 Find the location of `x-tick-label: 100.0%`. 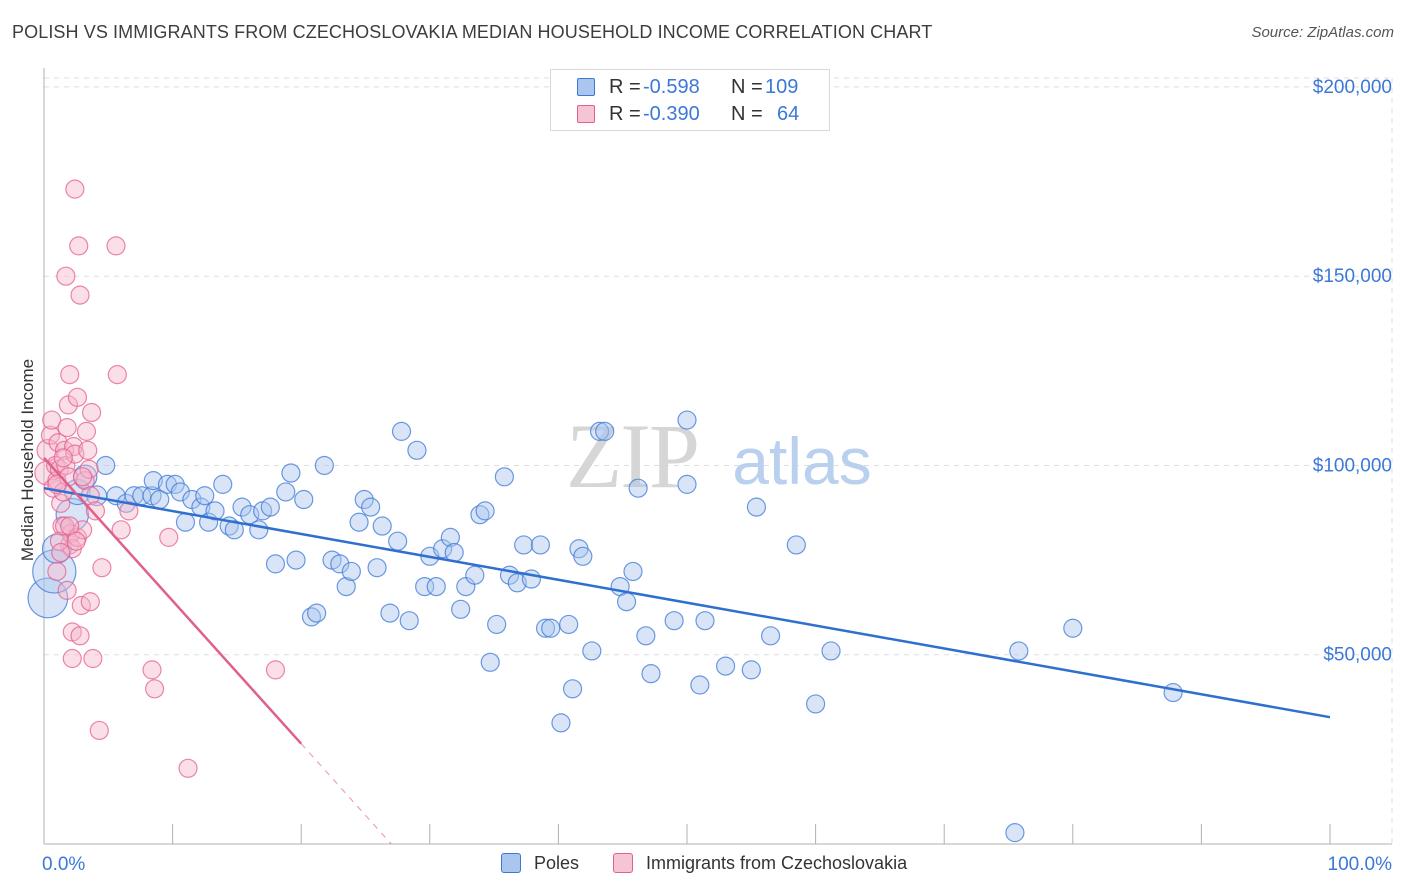

x-tick-label: 100.0% is located at coordinates (1360, 864).